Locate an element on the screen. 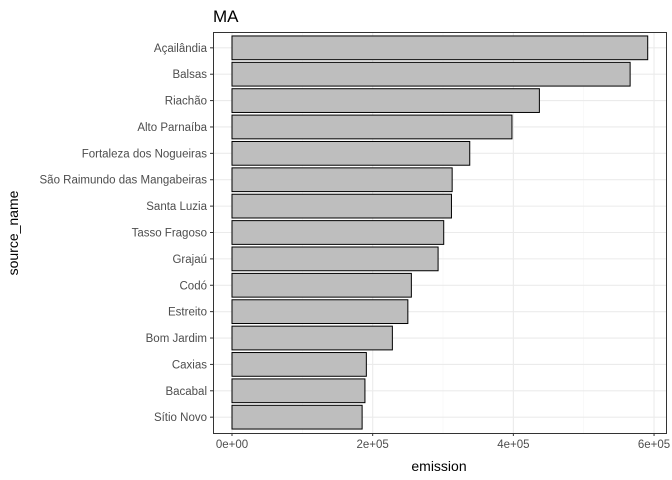 Image resolution: width=672 pixels, height=480 pixels. x-axis-ticks: 0e+00 2e+05 4e+05 6e+05 is located at coordinates (443, 442).